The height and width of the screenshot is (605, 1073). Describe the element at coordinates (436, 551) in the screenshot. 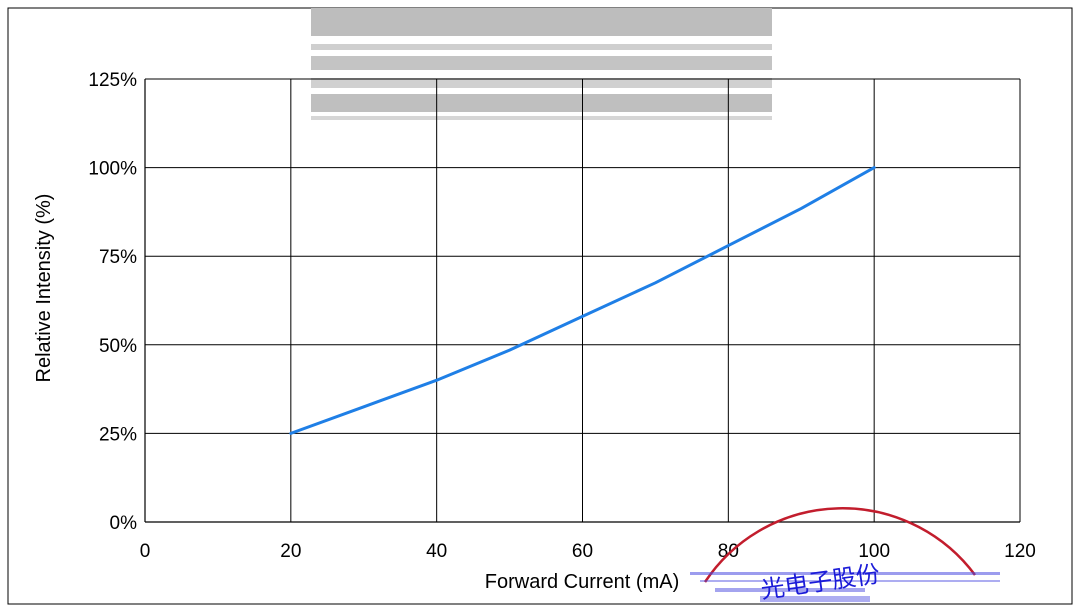

I see `x-tick-label: 40` at that location.